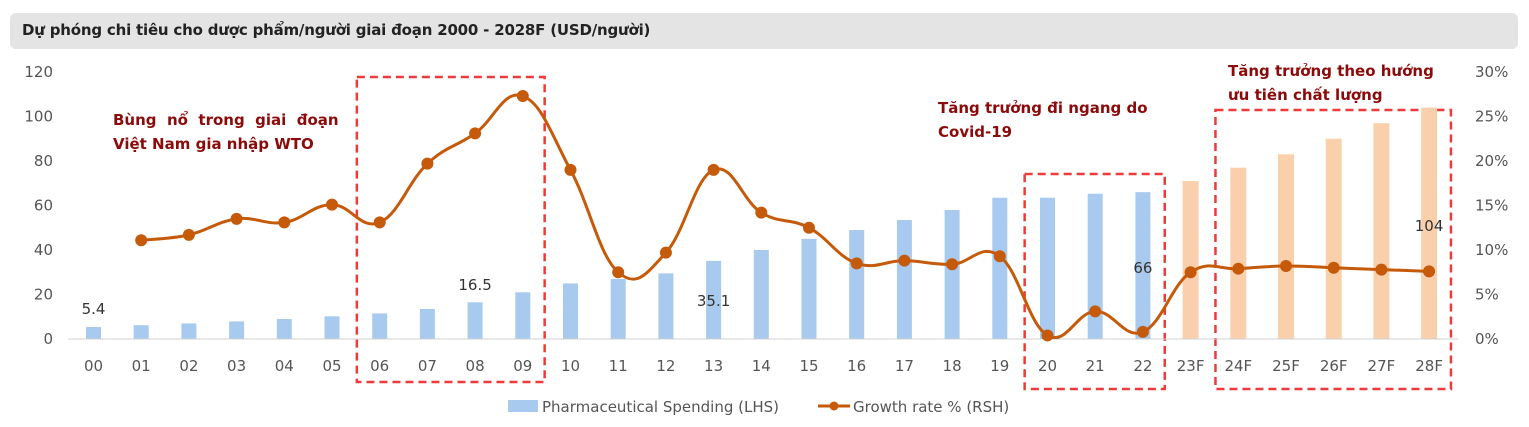  I want to click on y-tick-label: 0, so click(48, 339).